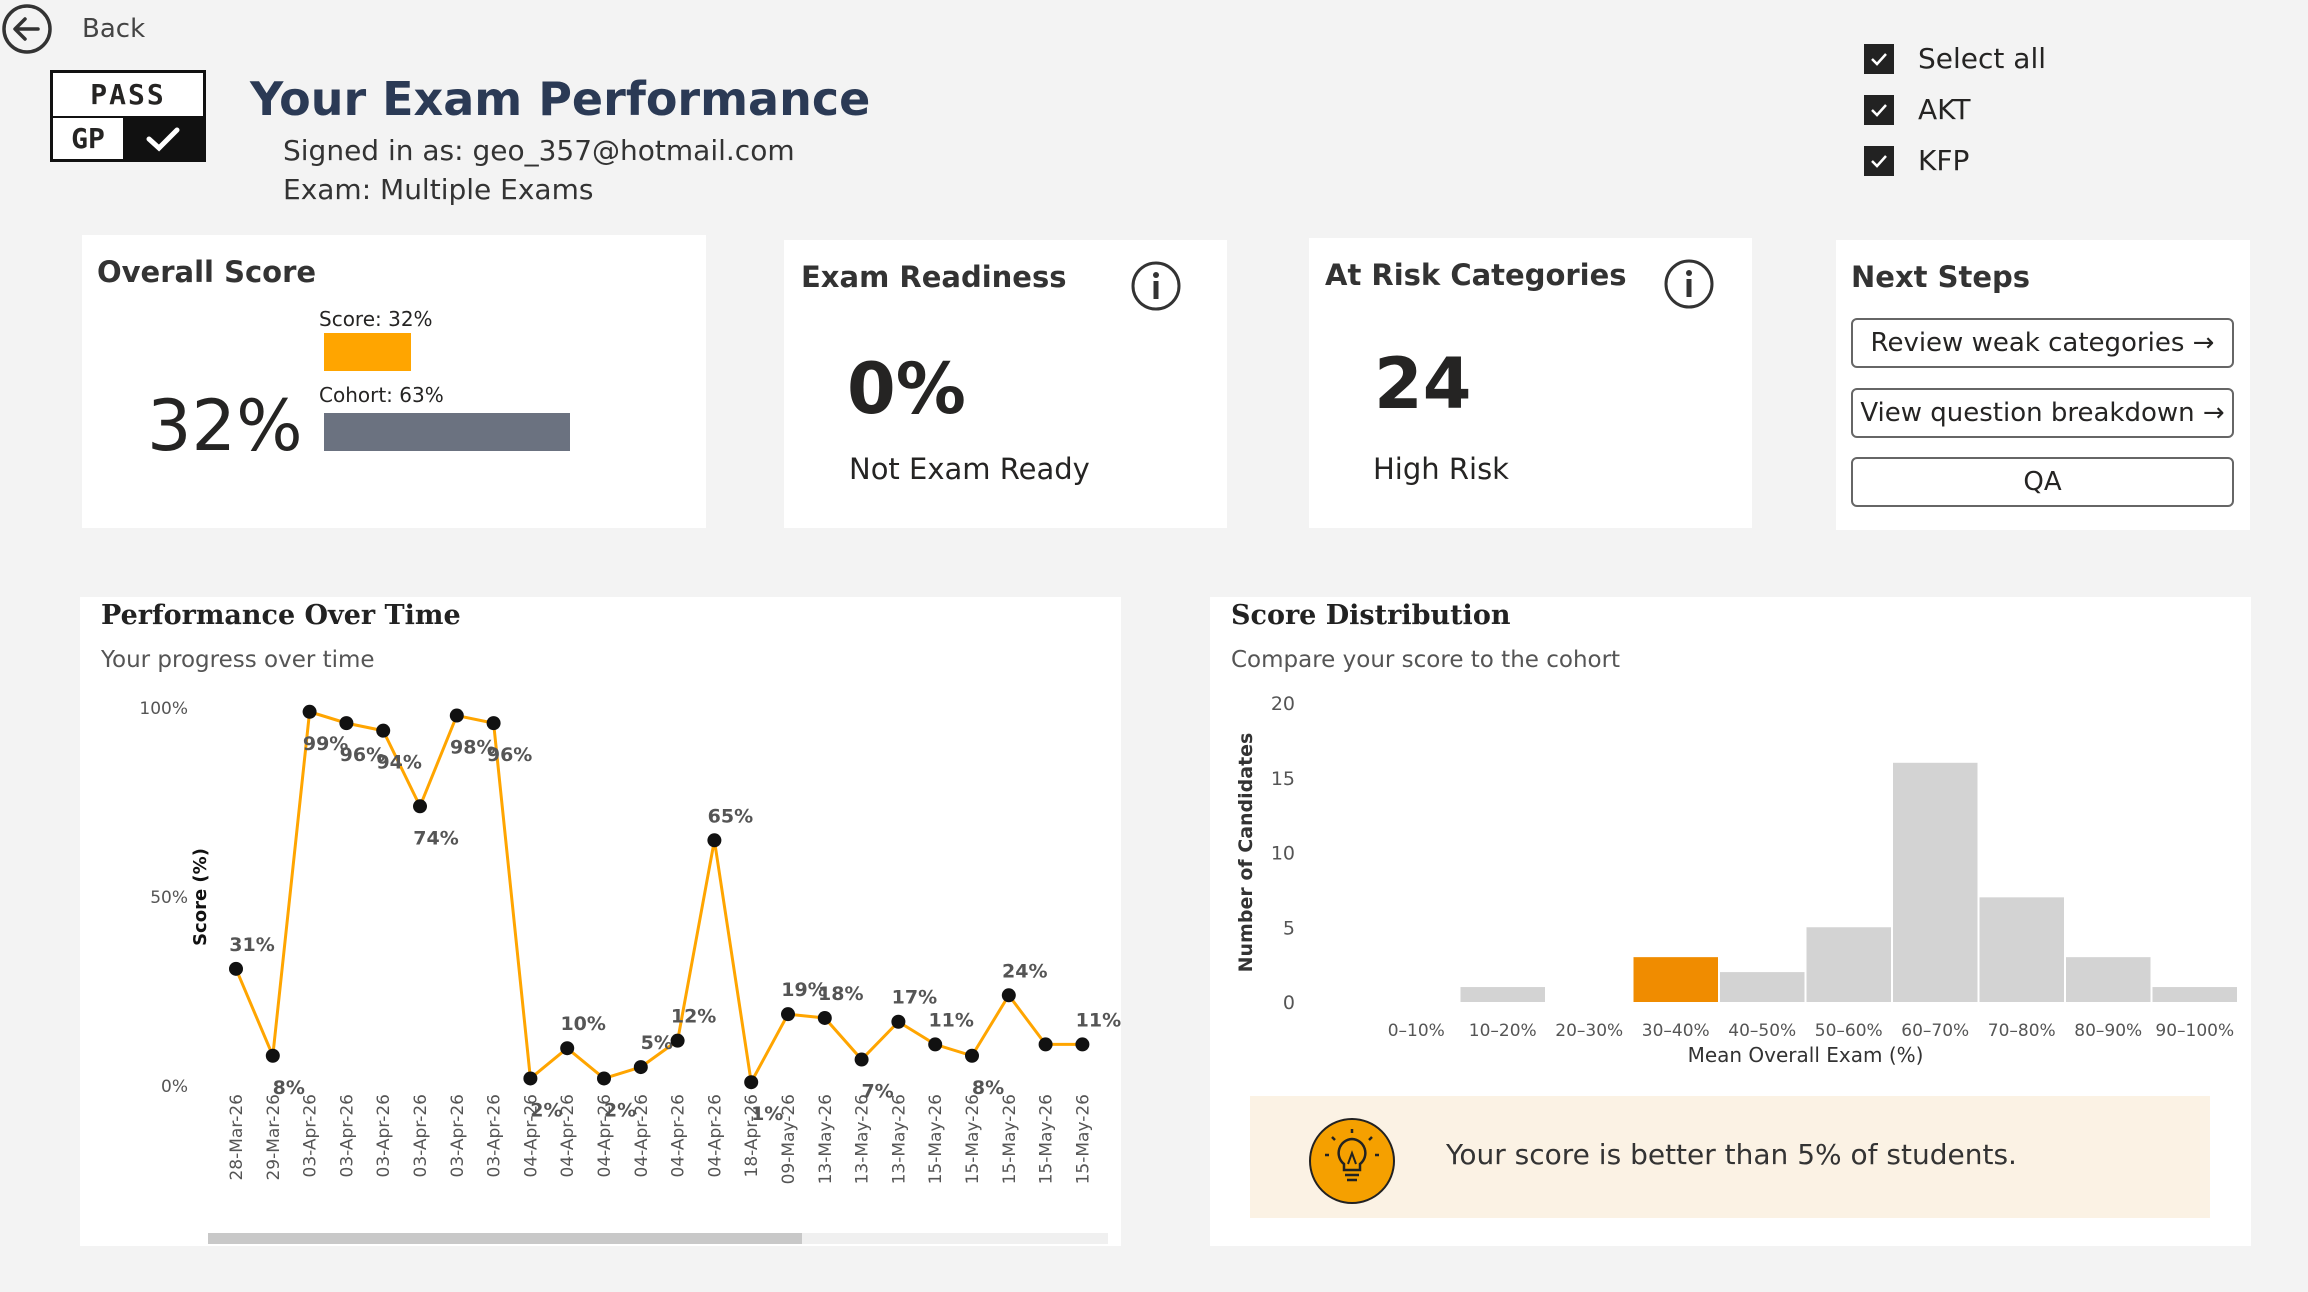  I want to click on checkbox-checked-icon, so click(1879, 58).